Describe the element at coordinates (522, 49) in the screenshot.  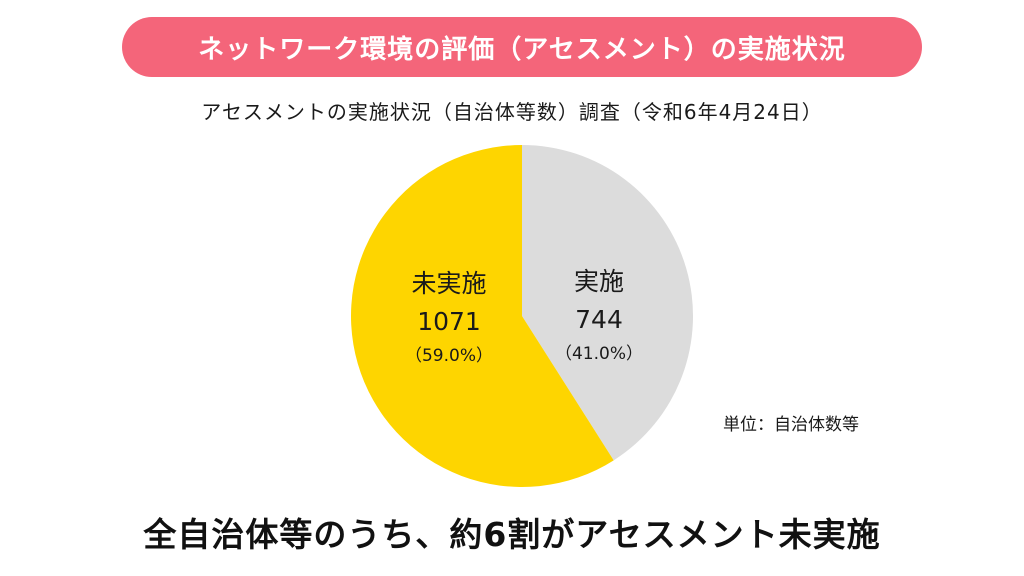
I see `banner-title: ネットワーク環境の評価（アセスメント）の実施状況` at that location.